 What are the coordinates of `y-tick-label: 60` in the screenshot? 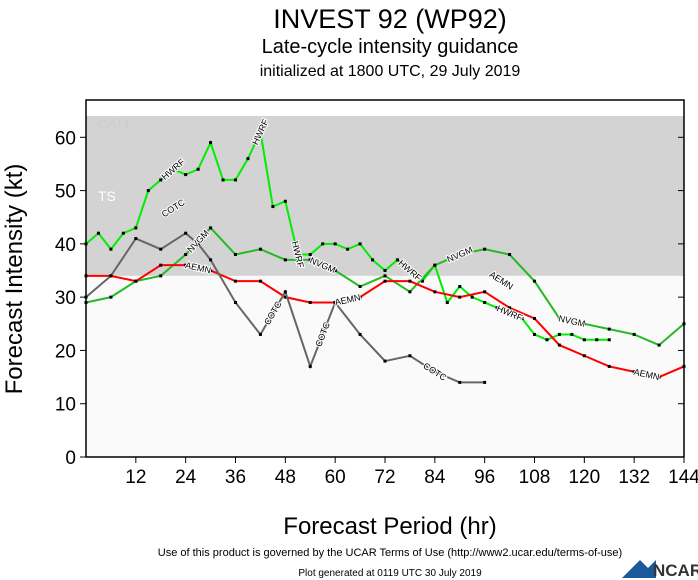 It's located at (65, 138).